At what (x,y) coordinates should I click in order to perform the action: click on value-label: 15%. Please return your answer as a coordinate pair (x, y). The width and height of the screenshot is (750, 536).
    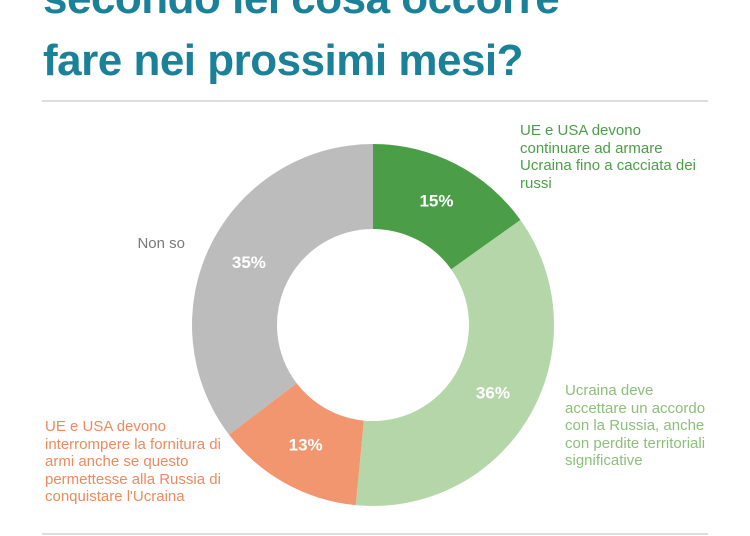
    Looking at the image, I should click on (436, 200).